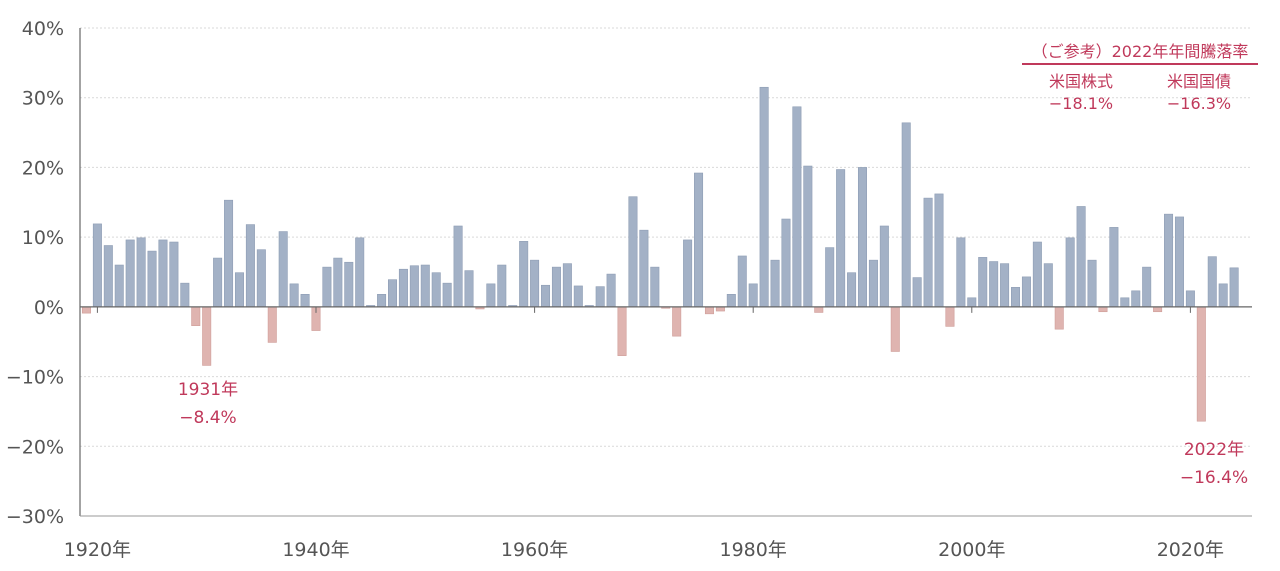 This screenshot has width=1280, height=571. Describe the element at coordinates (775, 283) in the screenshot. I see `bar-1982` at that location.